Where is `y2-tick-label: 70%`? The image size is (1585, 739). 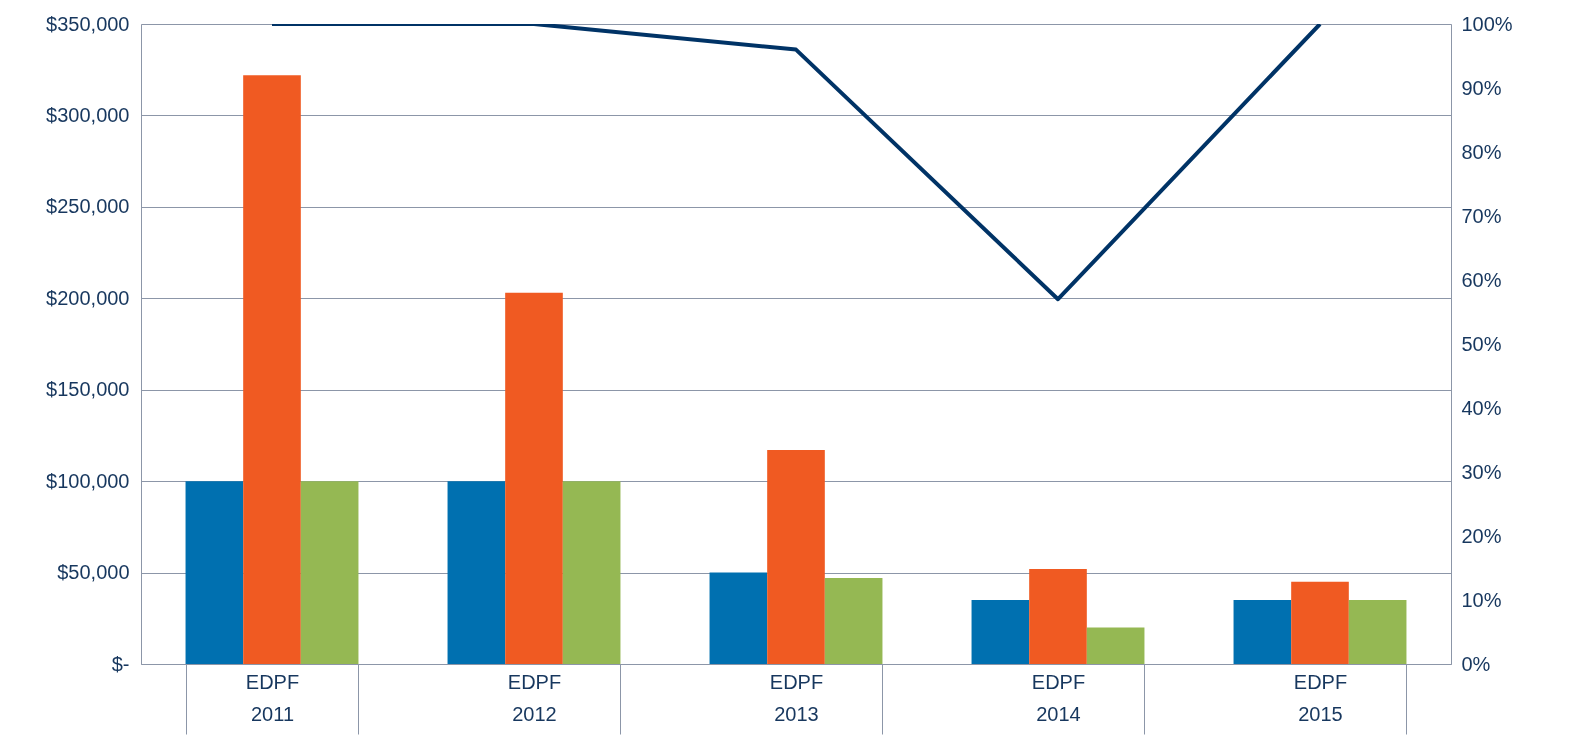
y2-tick-label: 70% is located at coordinates (1481, 215).